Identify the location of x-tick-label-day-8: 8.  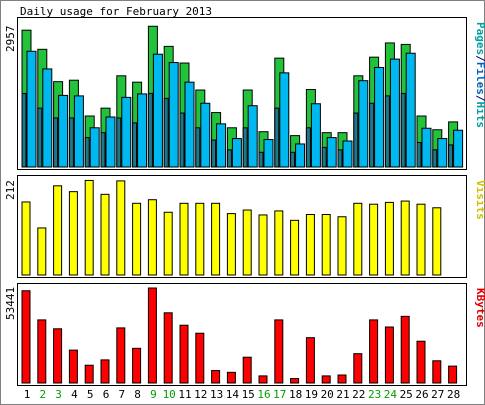
(137, 394).